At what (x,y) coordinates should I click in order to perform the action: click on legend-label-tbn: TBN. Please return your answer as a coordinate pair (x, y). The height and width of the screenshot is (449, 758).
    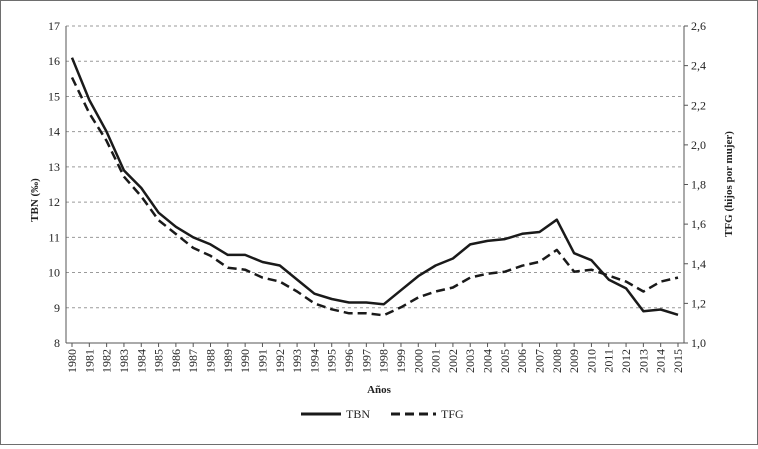
    Looking at the image, I should click on (358, 414).